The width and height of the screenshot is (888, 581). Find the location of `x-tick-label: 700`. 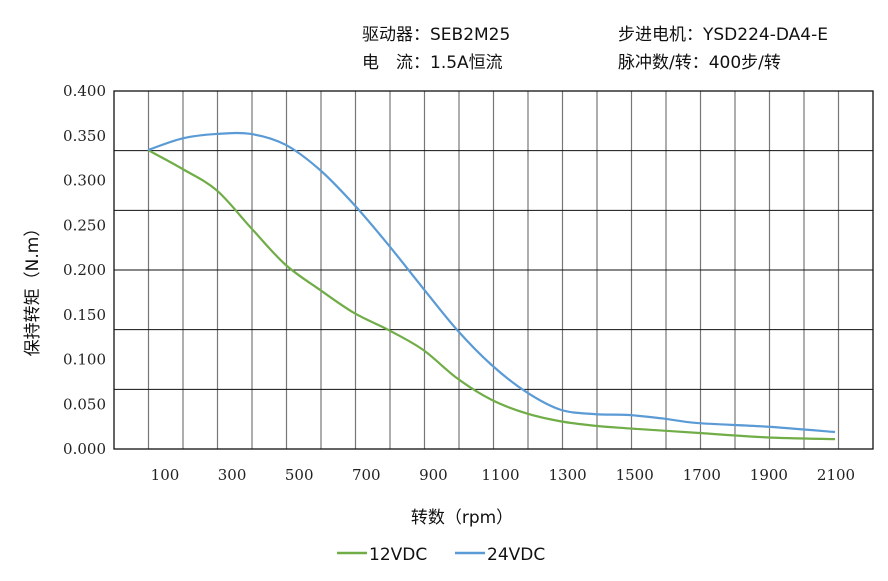

x-tick-label: 700 is located at coordinates (366, 475).